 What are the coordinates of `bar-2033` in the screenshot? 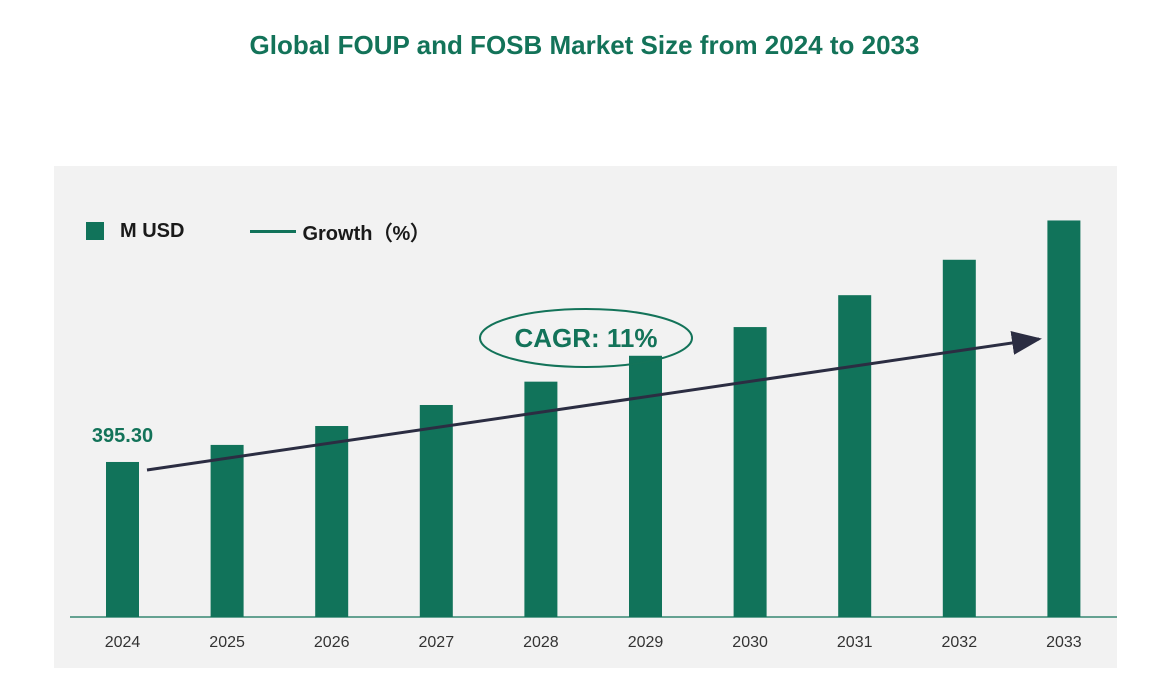 It's located at (1064, 418).